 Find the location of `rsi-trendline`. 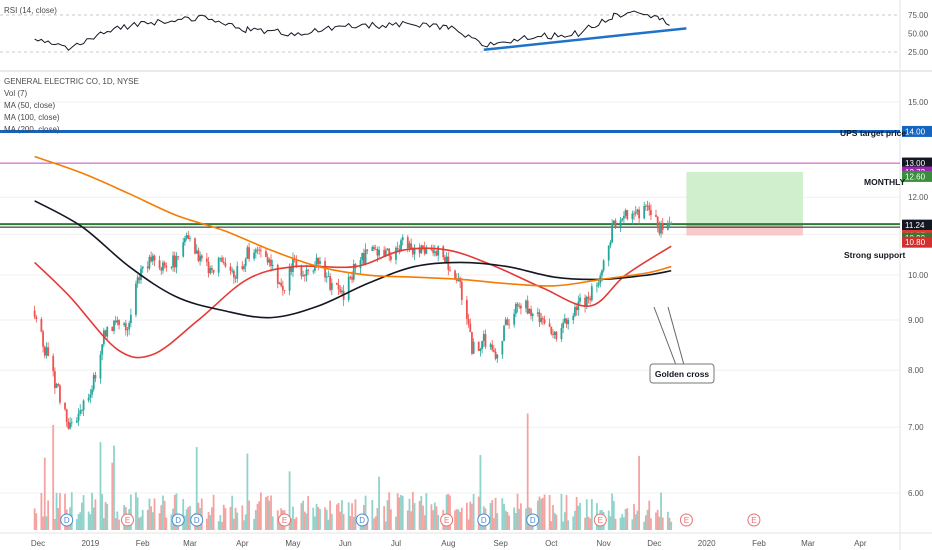

rsi-trendline is located at coordinates (585, 39).